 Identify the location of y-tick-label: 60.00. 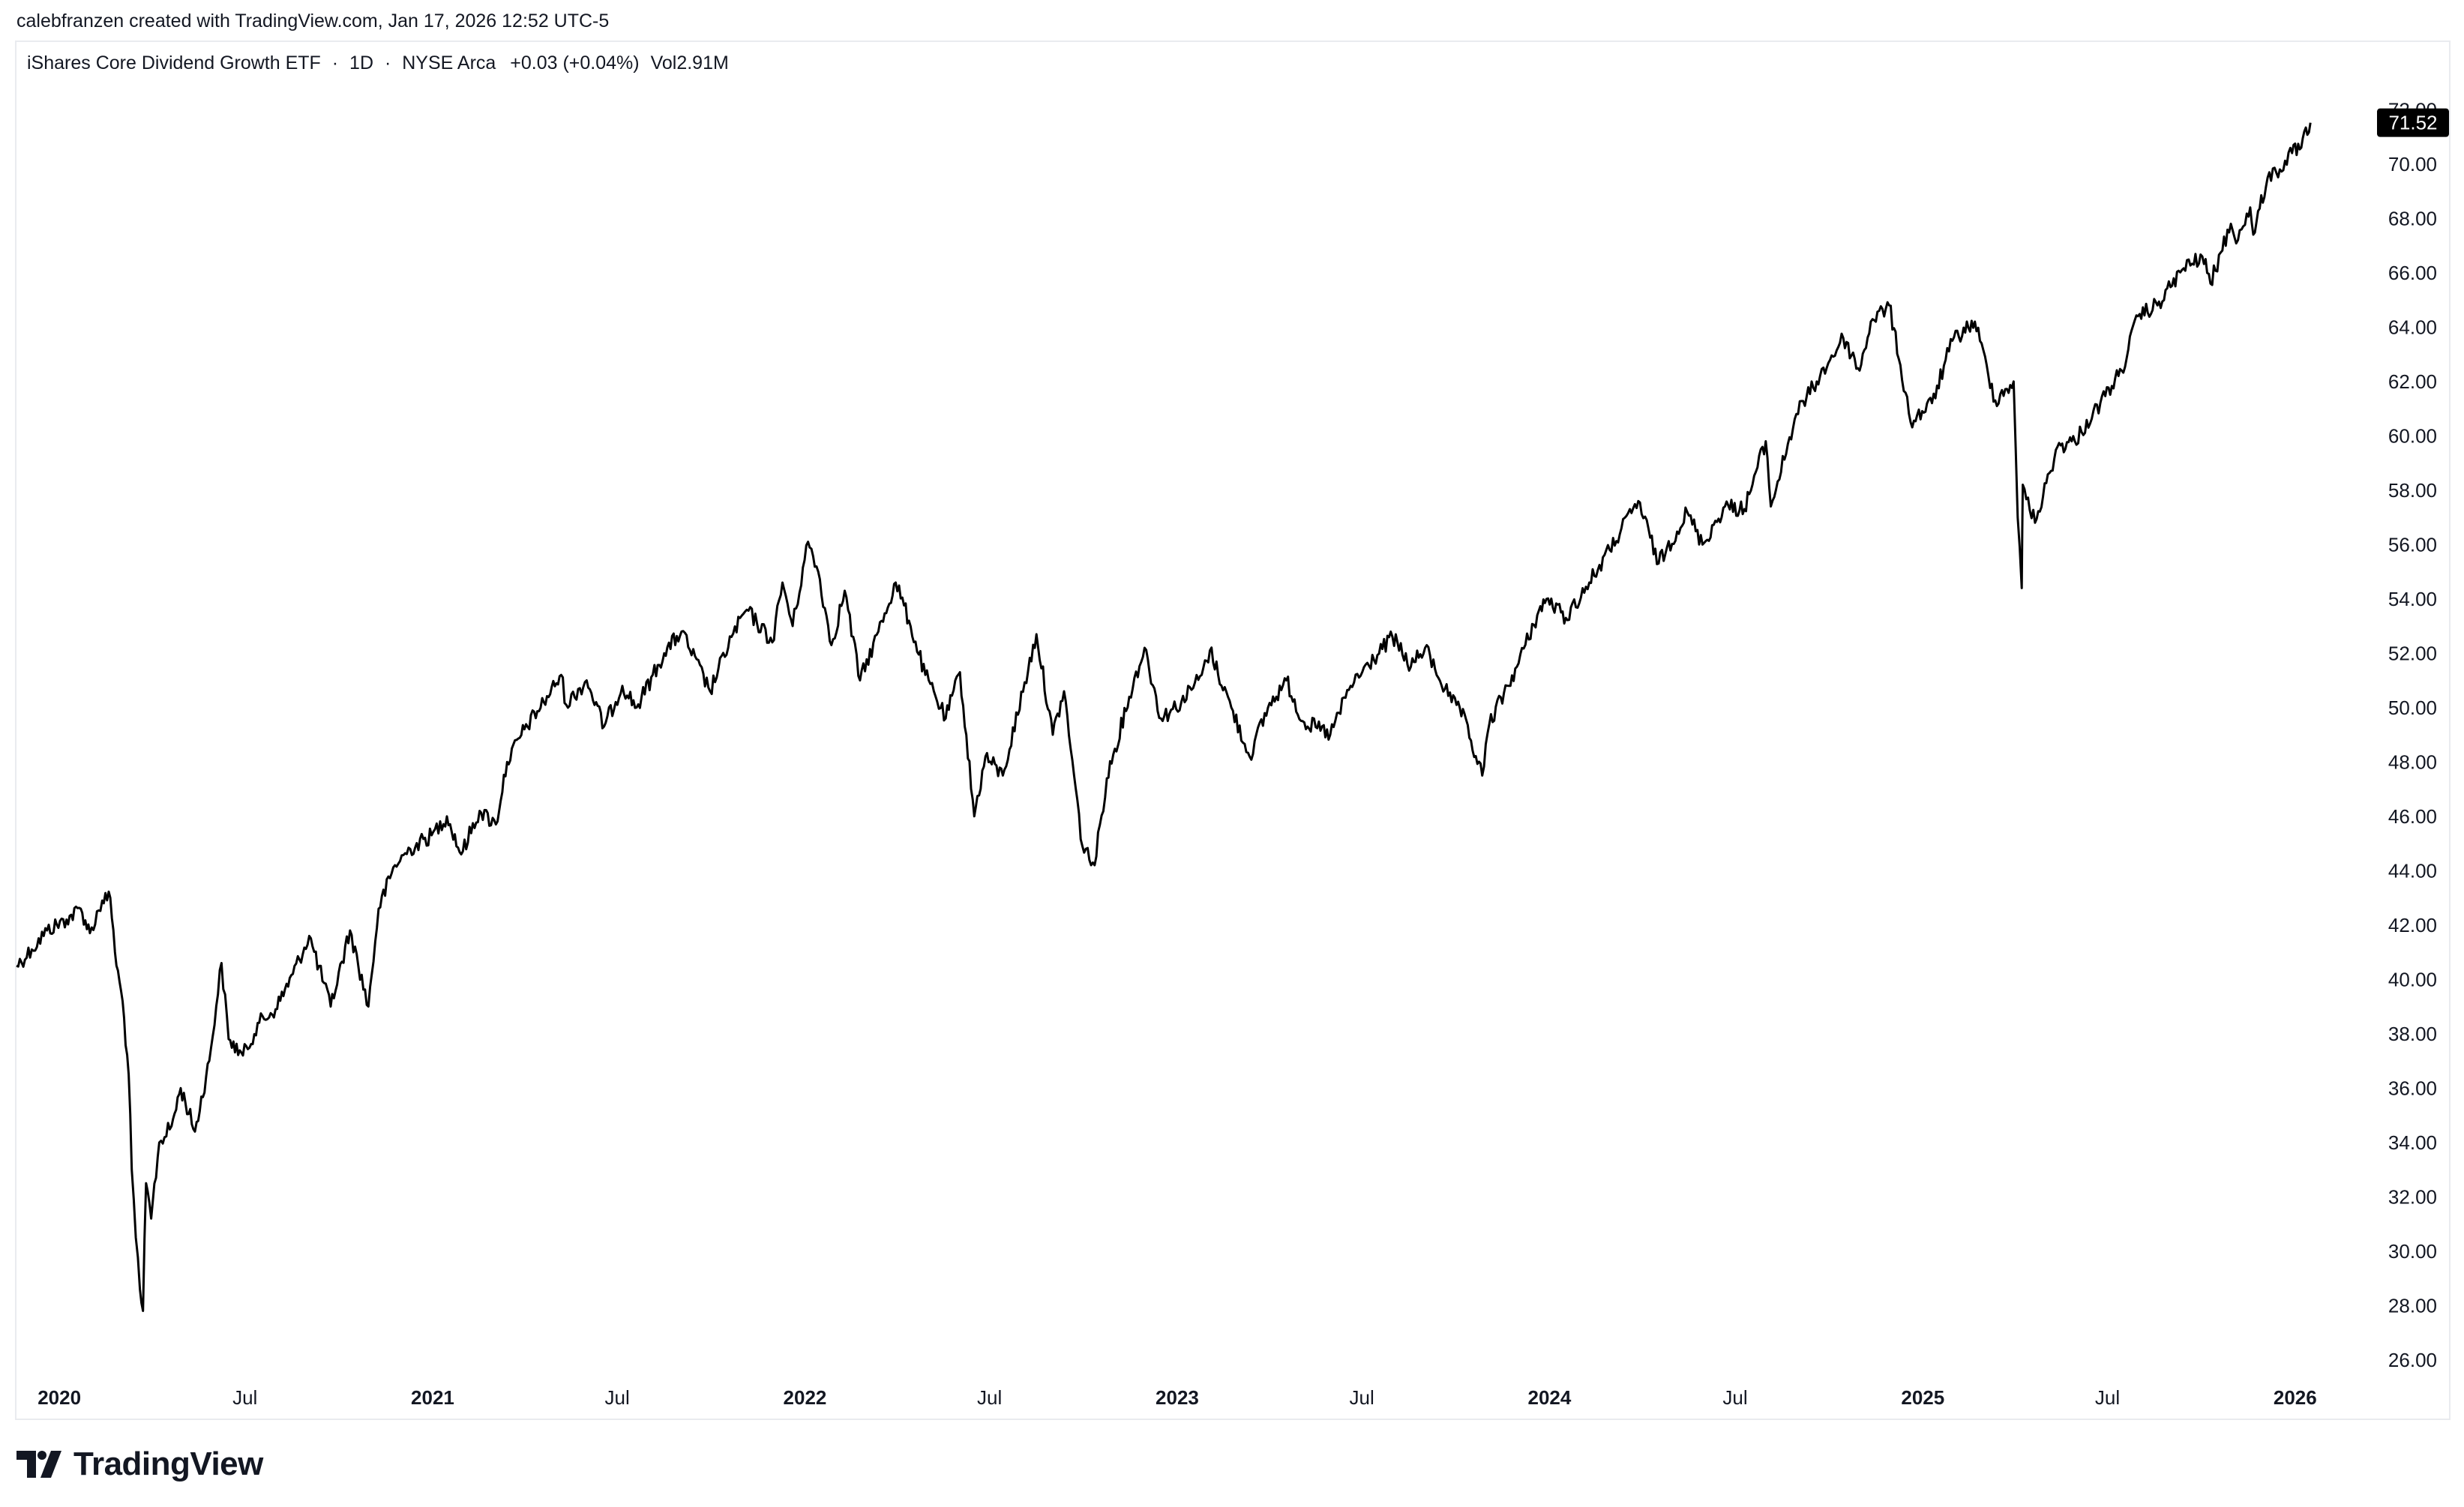
(2412, 435).